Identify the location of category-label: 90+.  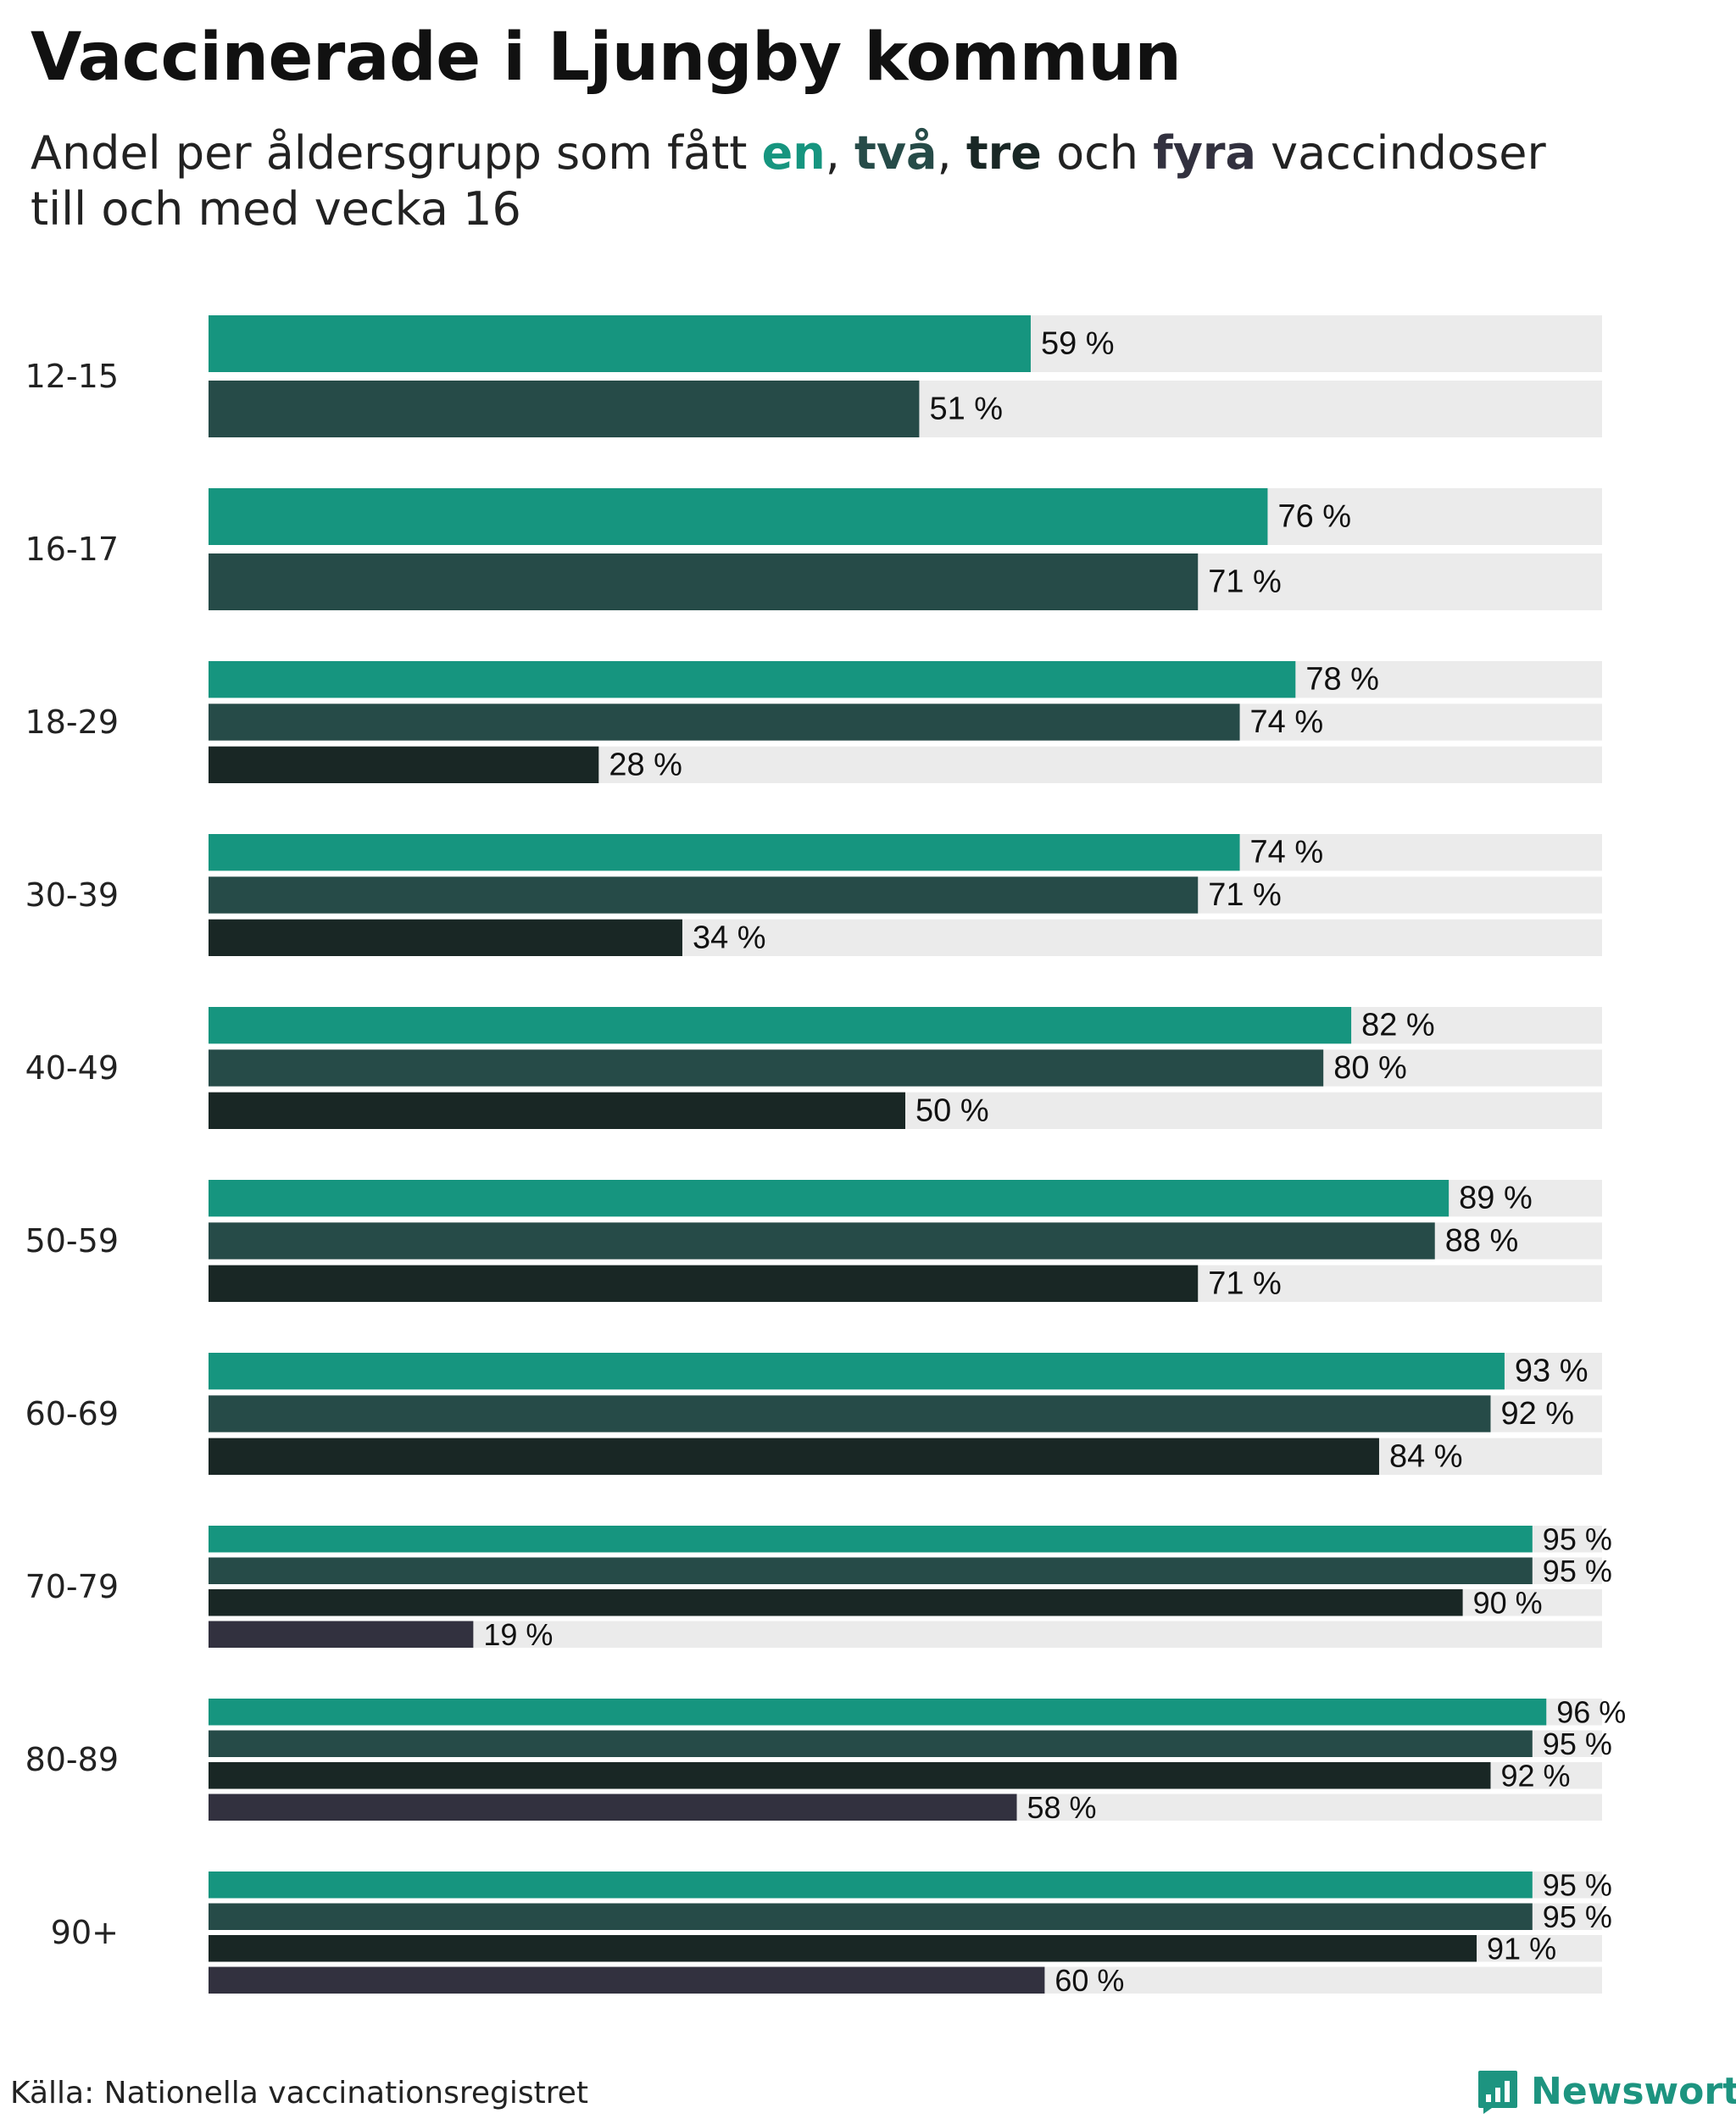
(85, 1933).